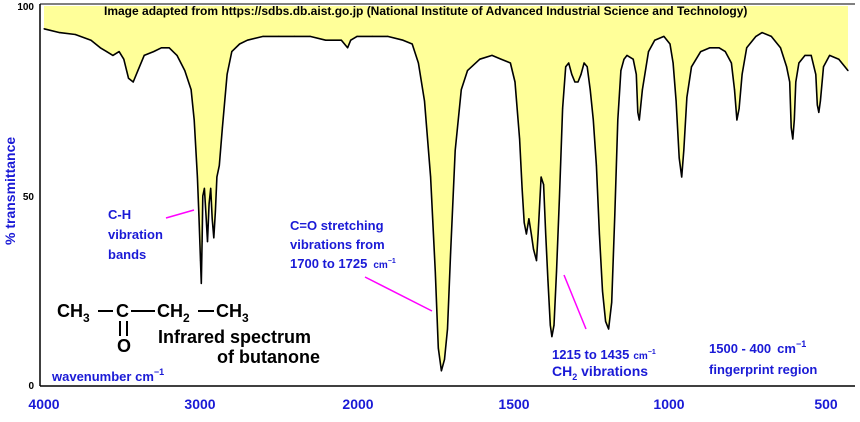  Describe the element at coordinates (640, 356) in the screenshot. I see `annotation-ch2-unit: cm` at that location.